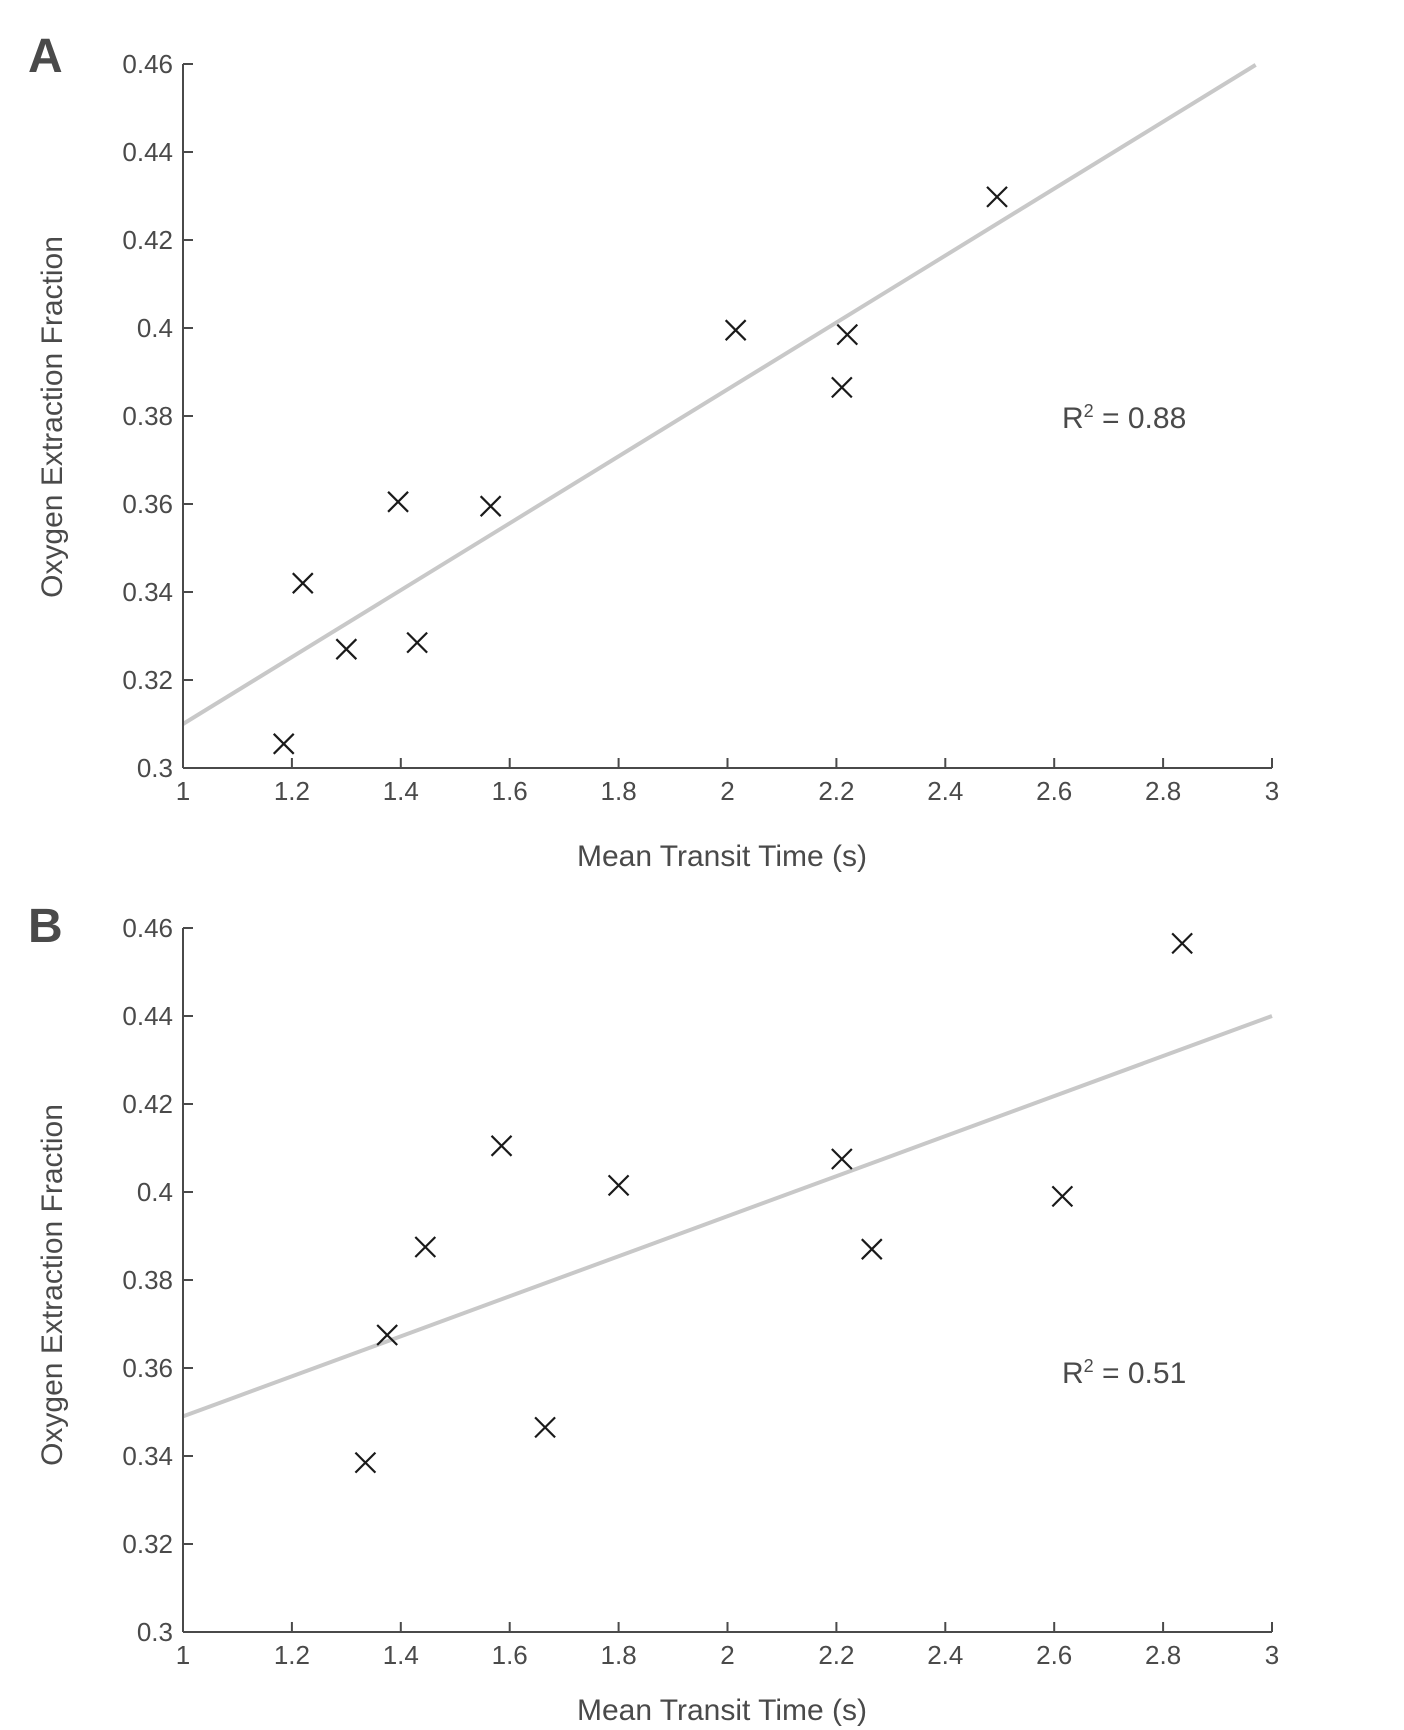 The width and height of the screenshot is (1404, 1730). What do you see at coordinates (1272, 1655) in the screenshot?
I see `x-tick-label-b: 3` at bounding box center [1272, 1655].